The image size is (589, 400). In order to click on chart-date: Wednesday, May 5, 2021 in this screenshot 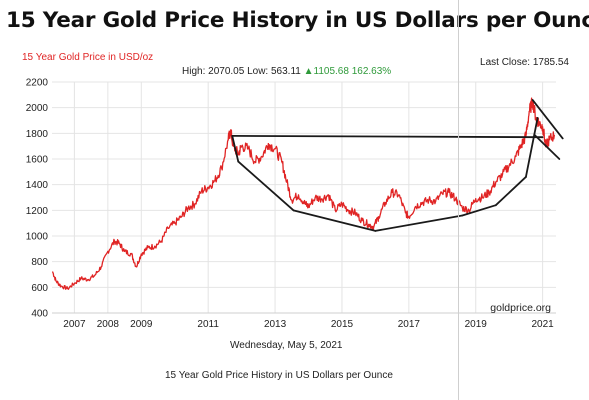, I will do `click(286, 345)`.